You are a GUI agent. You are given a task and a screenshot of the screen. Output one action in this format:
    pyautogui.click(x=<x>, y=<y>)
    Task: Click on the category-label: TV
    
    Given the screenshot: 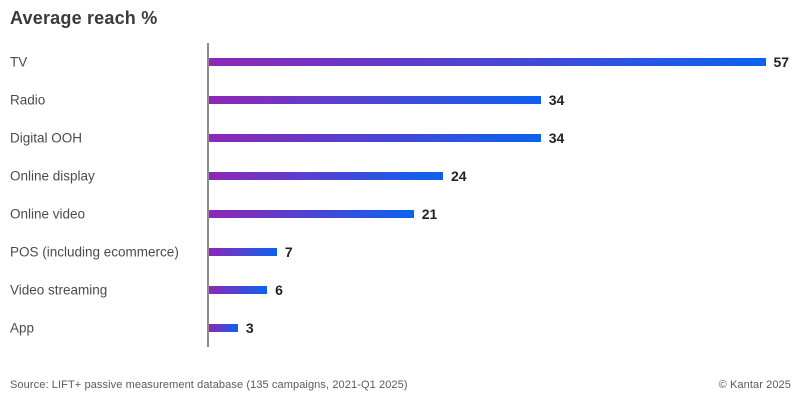 What is the action you would take?
    pyautogui.click(x=19, y=62)
    